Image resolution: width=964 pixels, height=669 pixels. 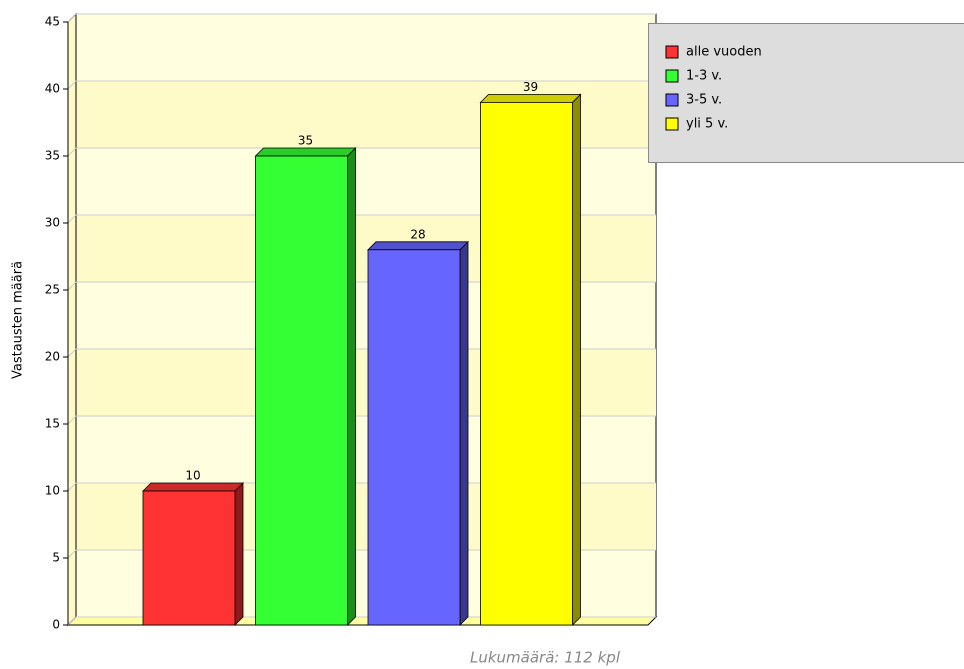 What do you see at coordinates (192, 476) in the screenshot?
I see `data-label: 10` at bounding box center [192, 476].